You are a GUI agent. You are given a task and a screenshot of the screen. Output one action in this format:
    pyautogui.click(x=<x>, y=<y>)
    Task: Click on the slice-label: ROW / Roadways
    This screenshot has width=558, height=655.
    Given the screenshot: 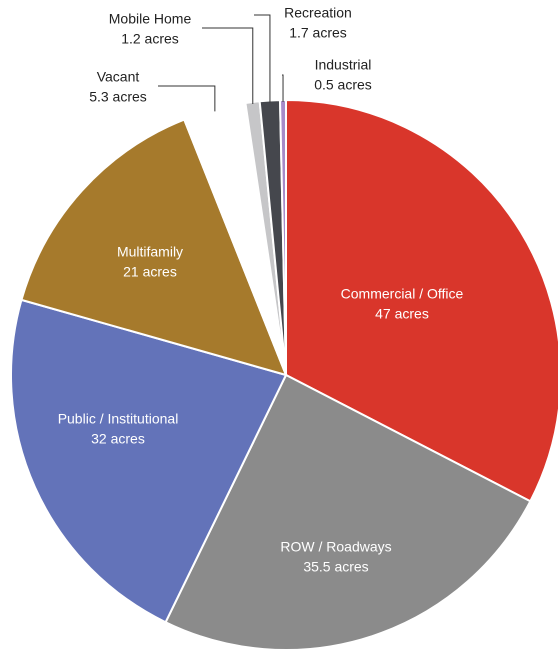 What is the action you would take?
    pyautogui.click(x=335, y=547)
    